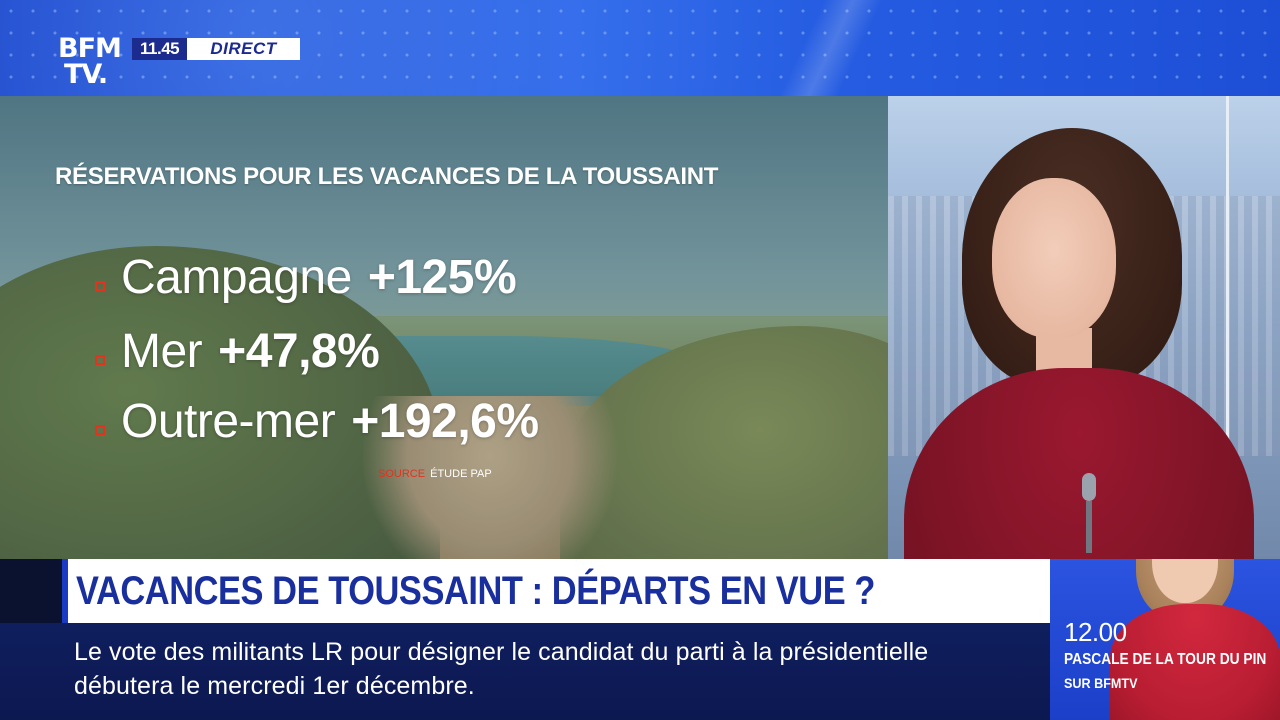  I want to click on stat-label: Outre-mer, so click(228, 421).